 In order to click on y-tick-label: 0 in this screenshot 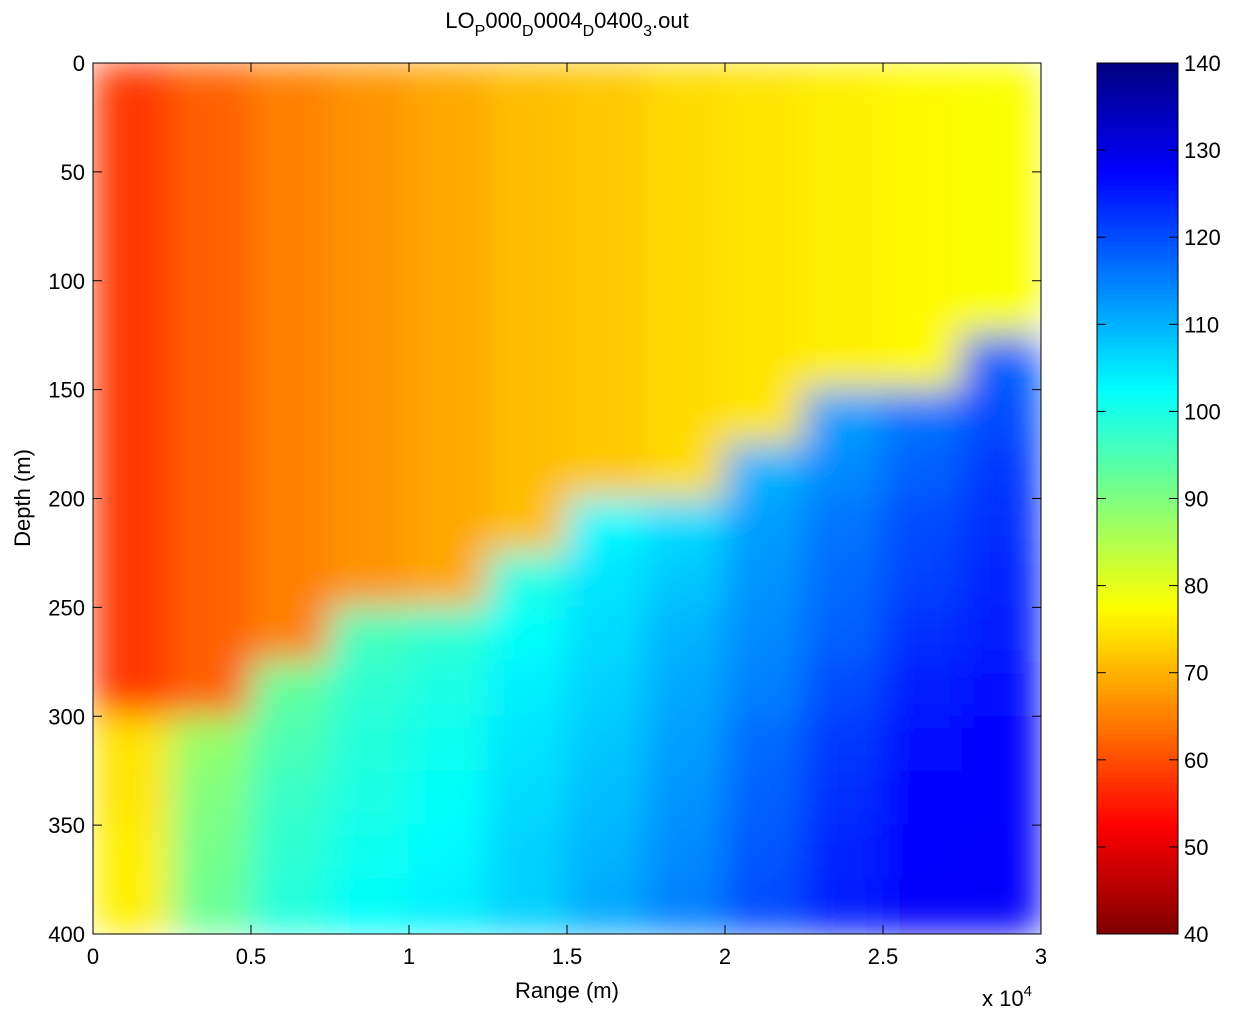, I will do `click(79, 63)`.